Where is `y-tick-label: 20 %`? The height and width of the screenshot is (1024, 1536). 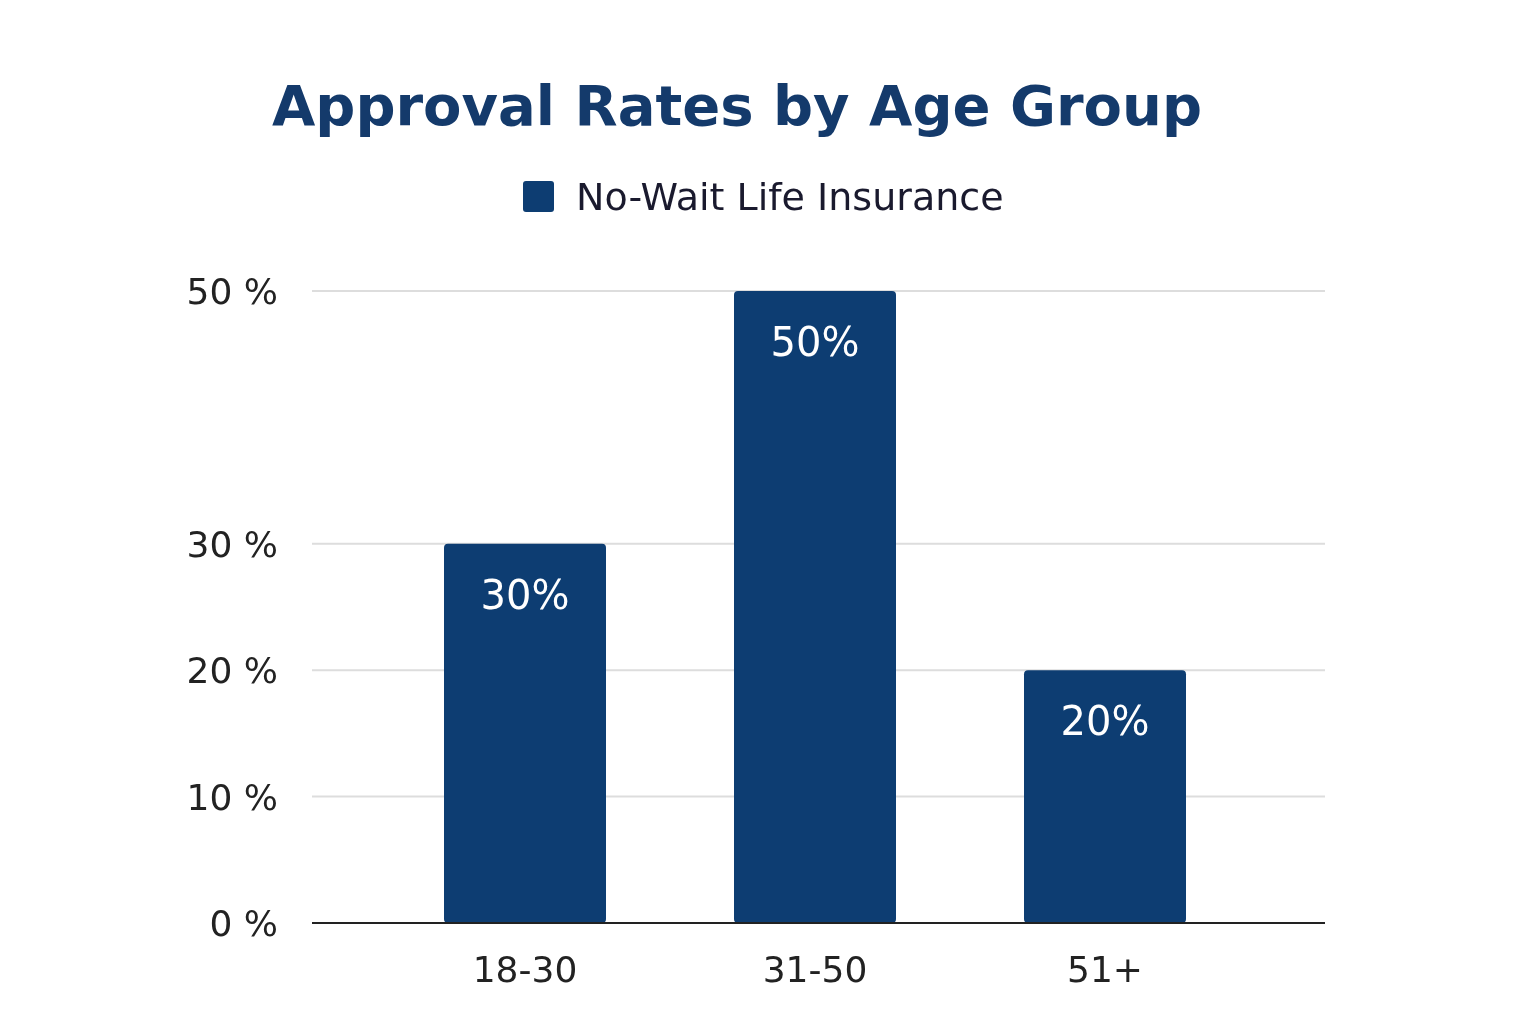 y-tick-label: 20 % is located at coordinates (232, 671).